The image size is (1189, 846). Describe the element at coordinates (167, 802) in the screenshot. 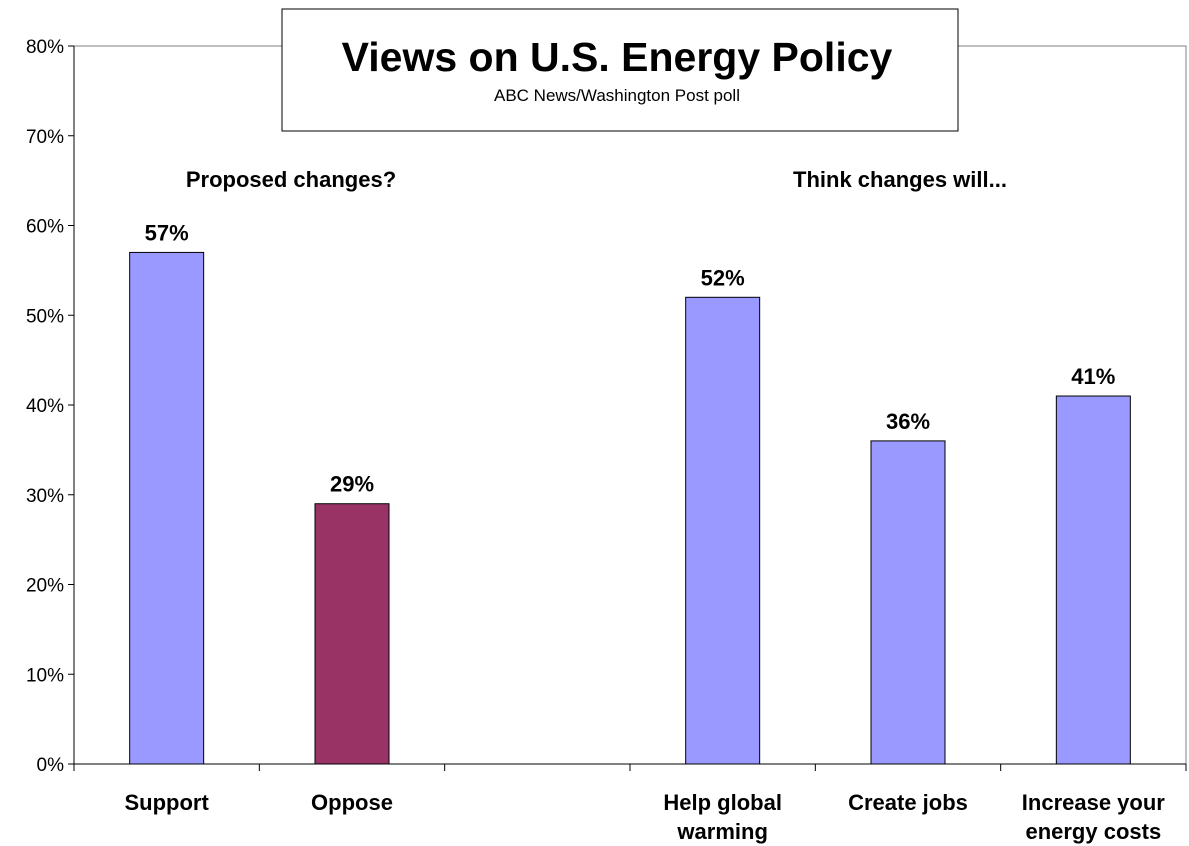

I see `x-category-label: Support` at that location.